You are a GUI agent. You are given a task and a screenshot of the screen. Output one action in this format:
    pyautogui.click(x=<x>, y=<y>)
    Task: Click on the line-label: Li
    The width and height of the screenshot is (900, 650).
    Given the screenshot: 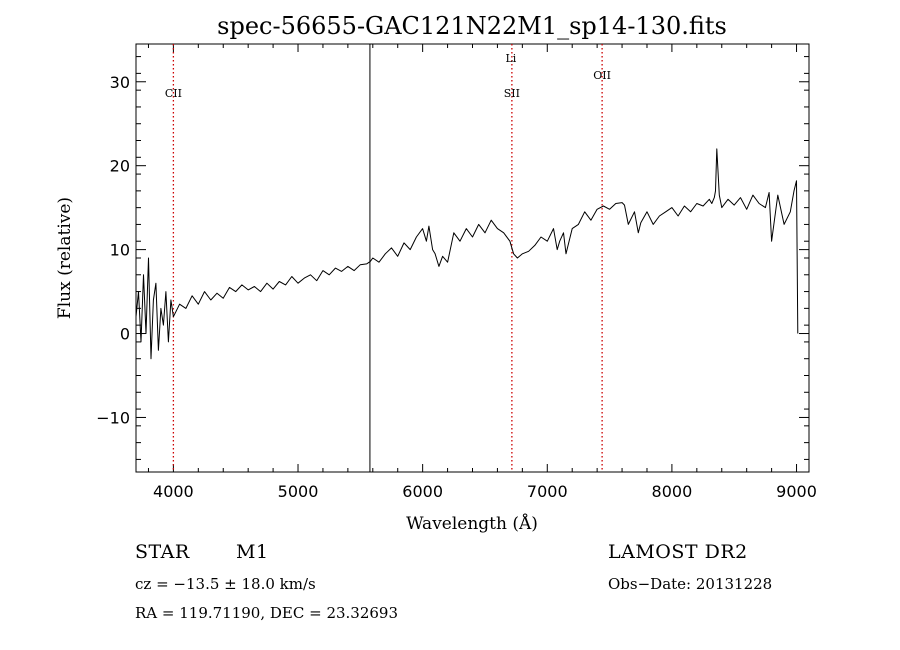 What is the action you would take?
    pyautogui.click(x=510, y=58)
    